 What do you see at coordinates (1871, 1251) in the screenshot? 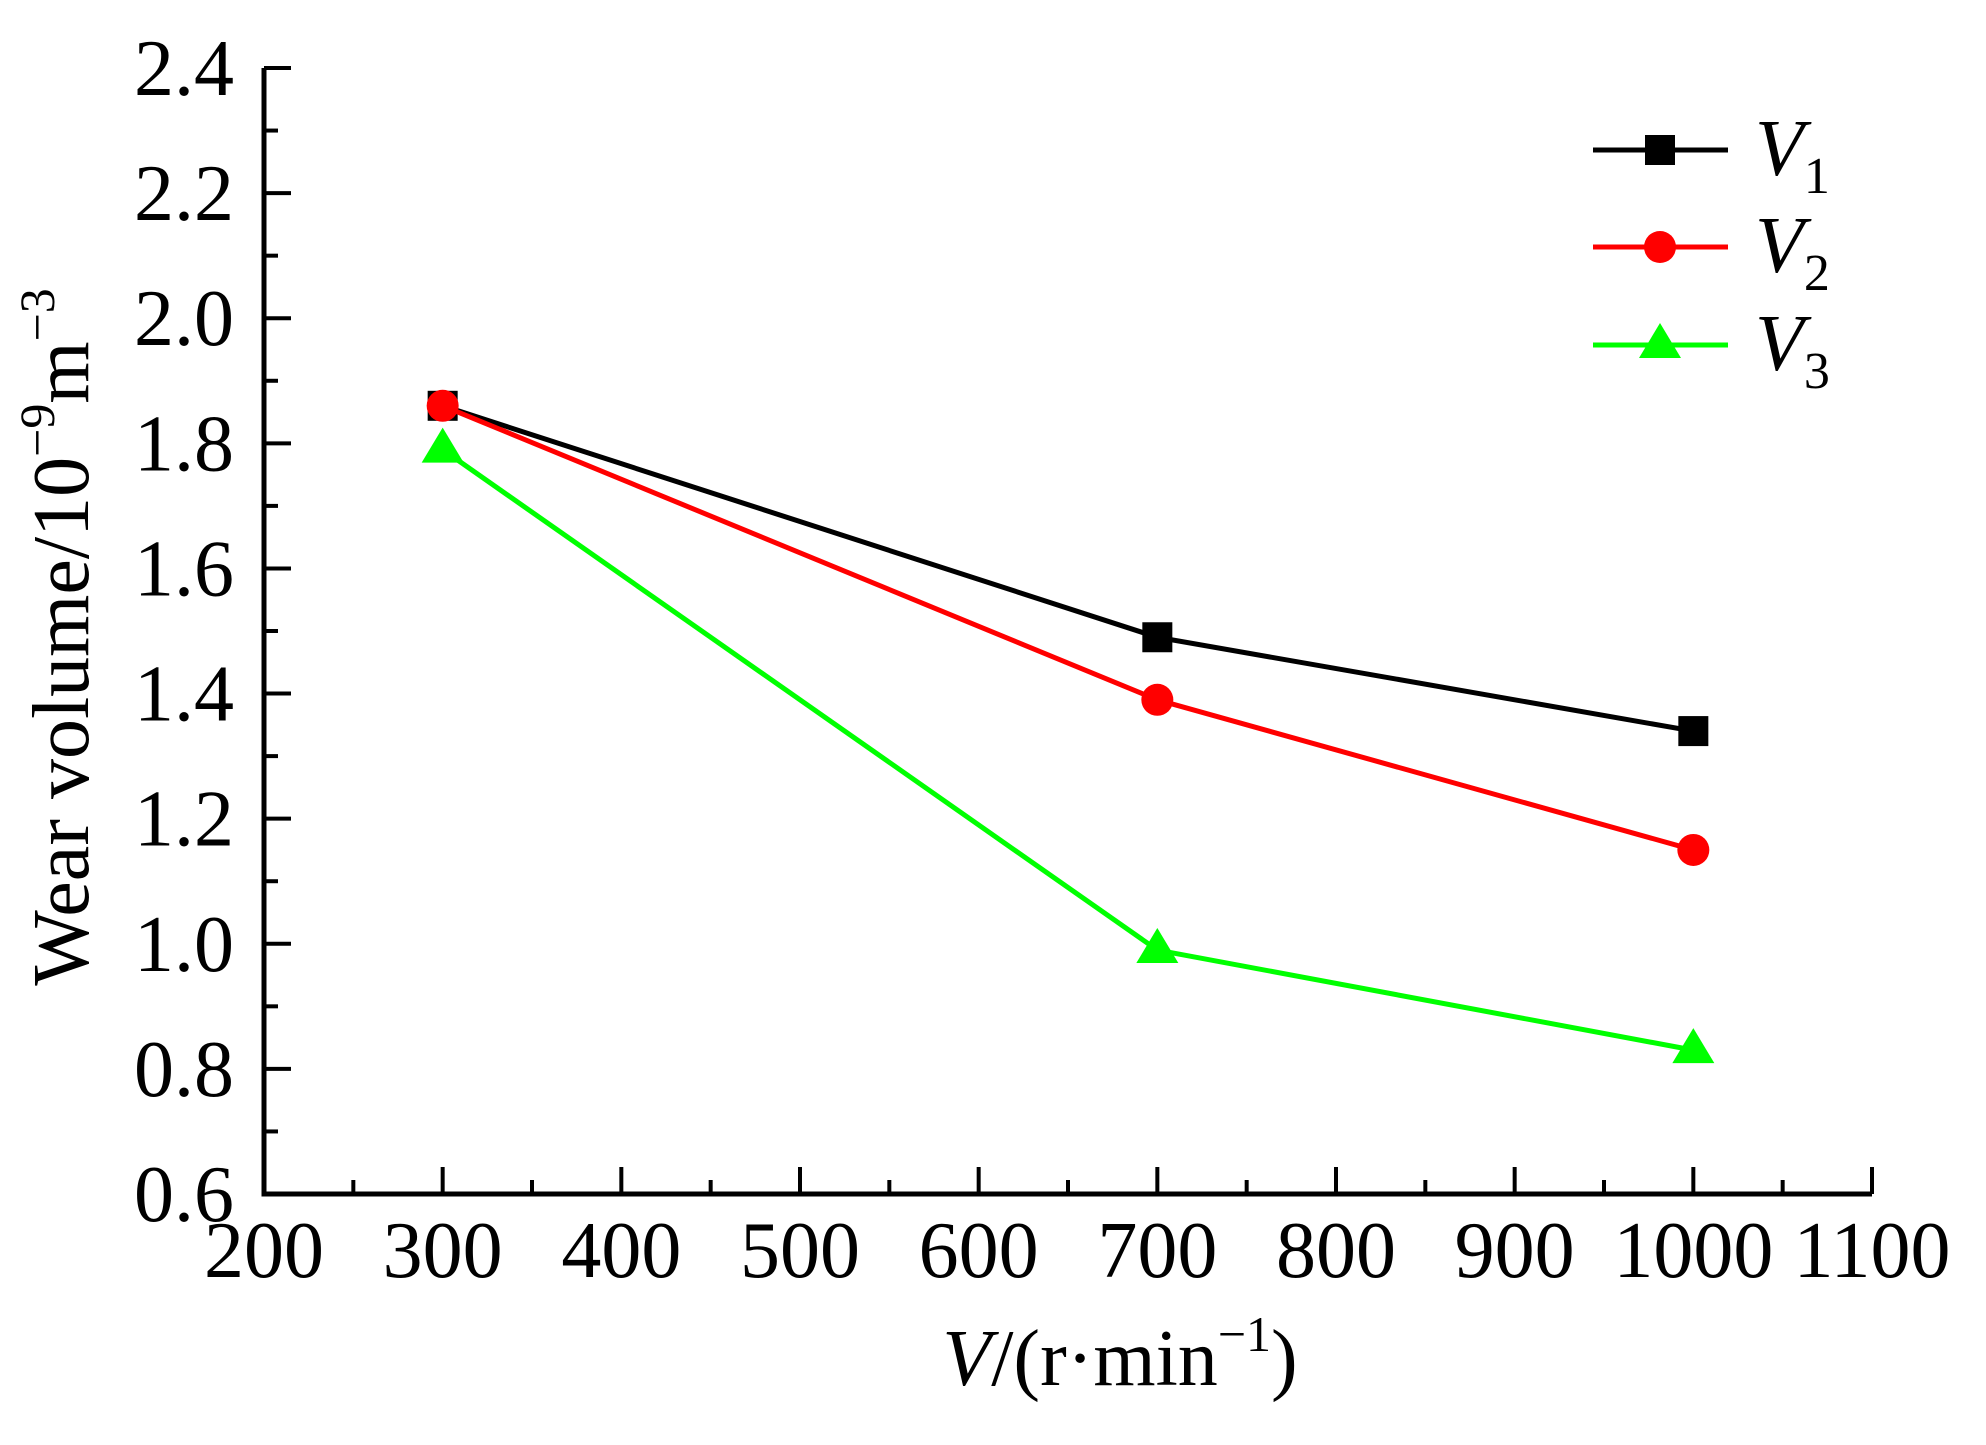
I see `x-tick-label: 1100` at bounding box center [1871, 1251].